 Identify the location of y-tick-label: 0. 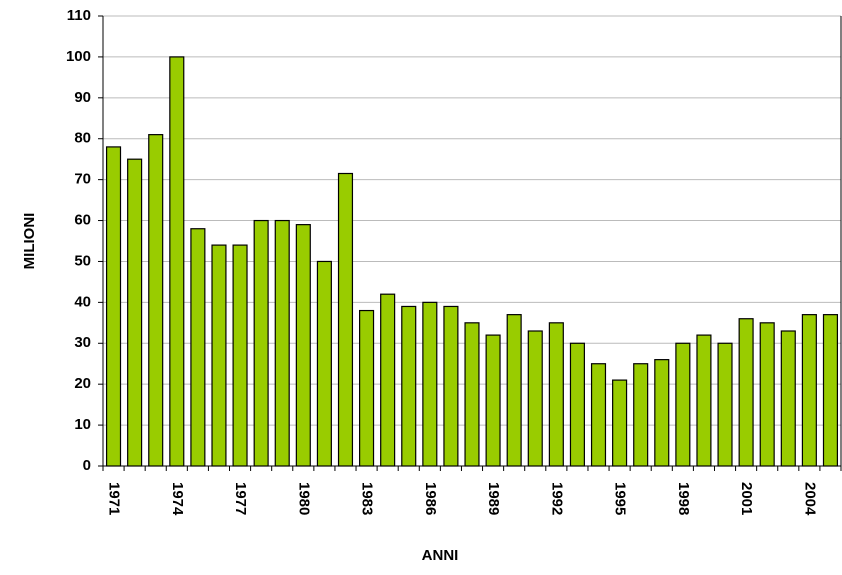
(87, 465).